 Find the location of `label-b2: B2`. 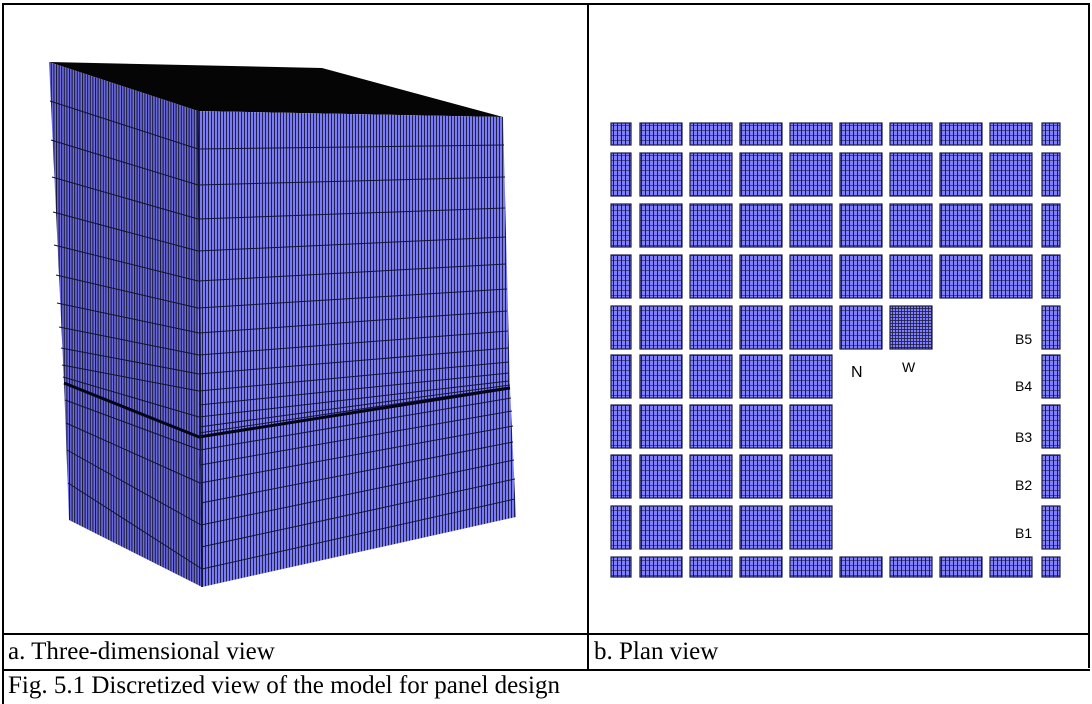

label-b2: B2 is located at coordinates (1023, 485).